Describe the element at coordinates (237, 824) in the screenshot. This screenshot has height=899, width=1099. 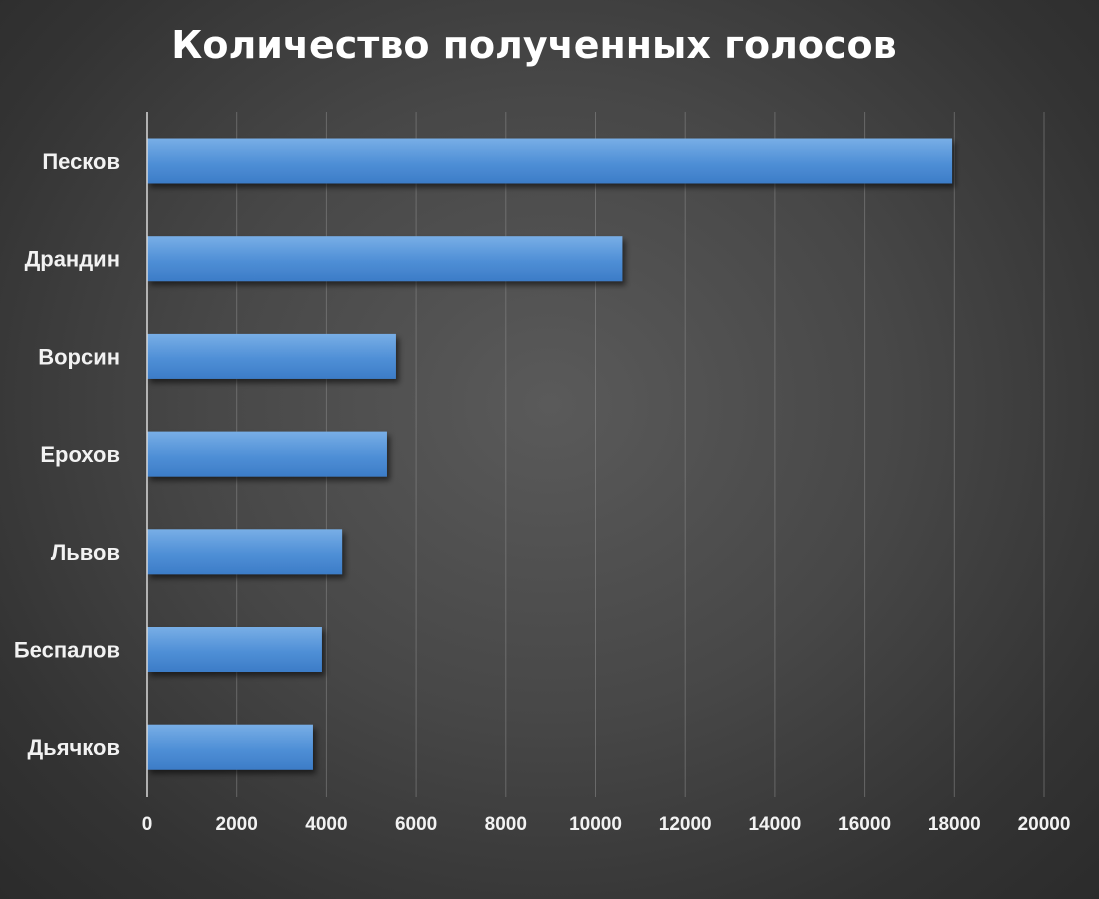
I see `x-tick-label: 2000` at that location.